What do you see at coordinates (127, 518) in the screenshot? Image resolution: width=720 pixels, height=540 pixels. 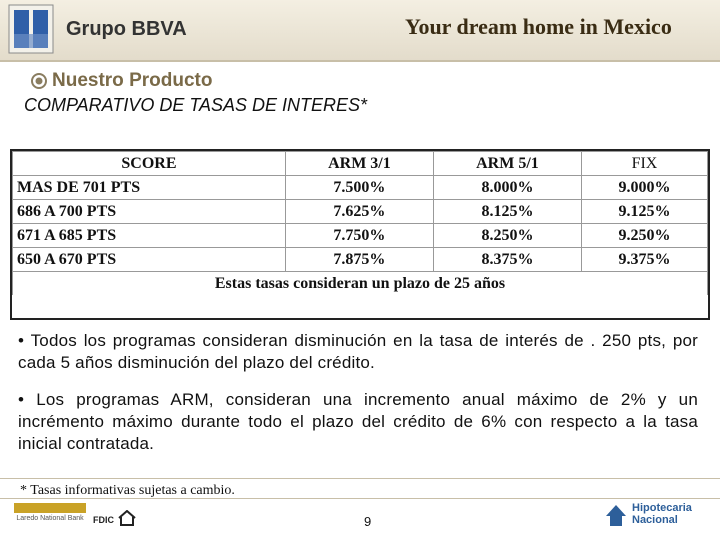 I see `housing-logo` at bounding box center [127, 518].